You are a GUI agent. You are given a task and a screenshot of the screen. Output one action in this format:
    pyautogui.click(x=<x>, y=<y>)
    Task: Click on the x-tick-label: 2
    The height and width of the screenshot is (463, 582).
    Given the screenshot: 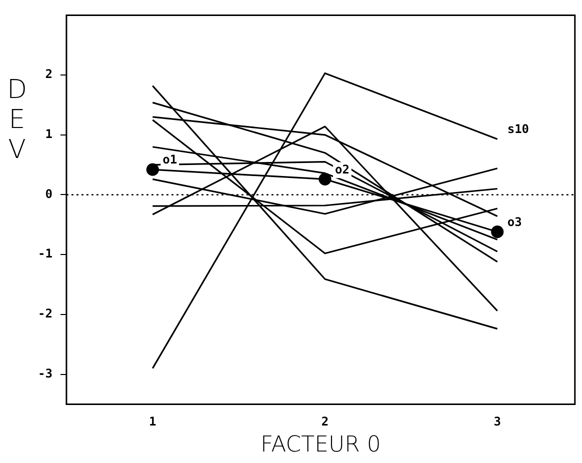 What is the action you would take?
    pyautogui.click(x=325, y=421)
    